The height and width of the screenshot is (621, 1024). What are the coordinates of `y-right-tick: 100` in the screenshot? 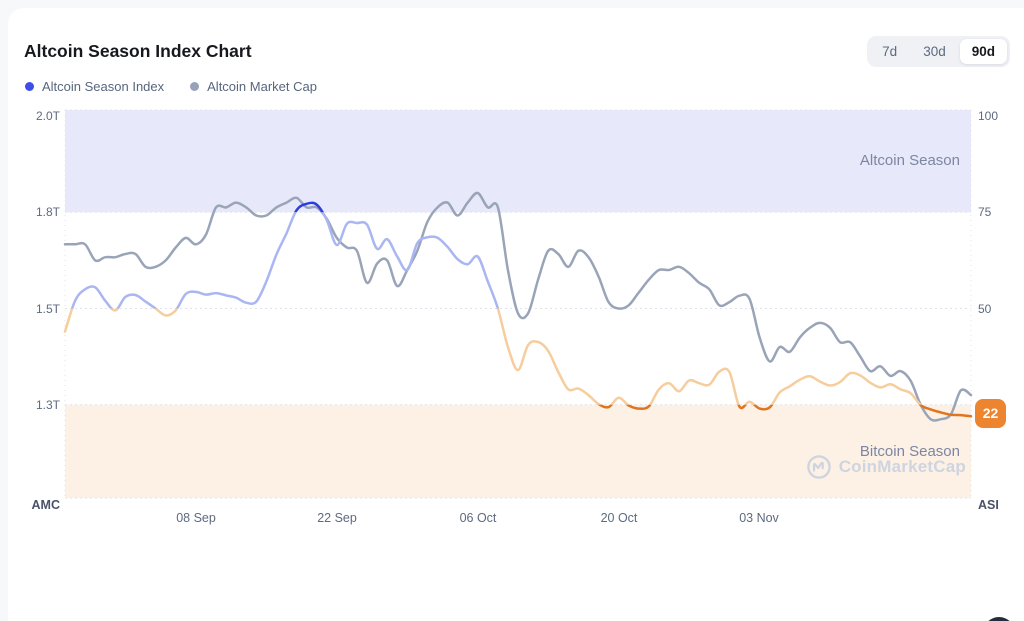 It's located at (988, 116).